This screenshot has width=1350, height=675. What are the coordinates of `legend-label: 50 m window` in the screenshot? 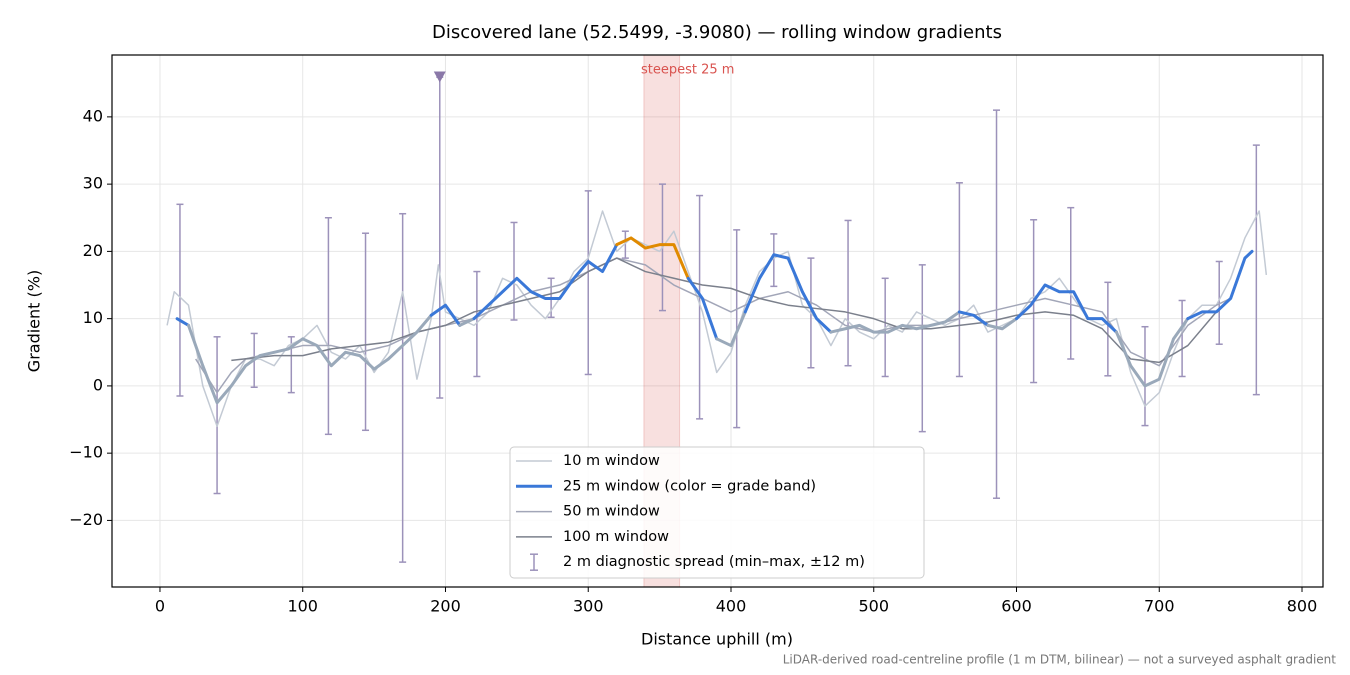 It's located at (611, 512).